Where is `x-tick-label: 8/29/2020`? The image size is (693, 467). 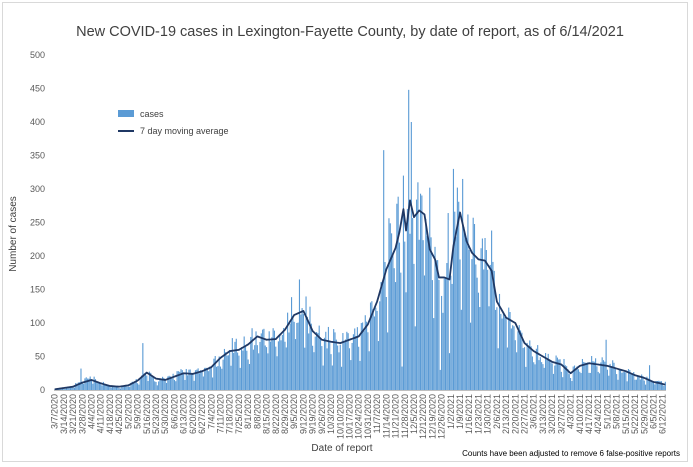 x-tick-label: 8/29/2020 is located at coordinates (285, 414).